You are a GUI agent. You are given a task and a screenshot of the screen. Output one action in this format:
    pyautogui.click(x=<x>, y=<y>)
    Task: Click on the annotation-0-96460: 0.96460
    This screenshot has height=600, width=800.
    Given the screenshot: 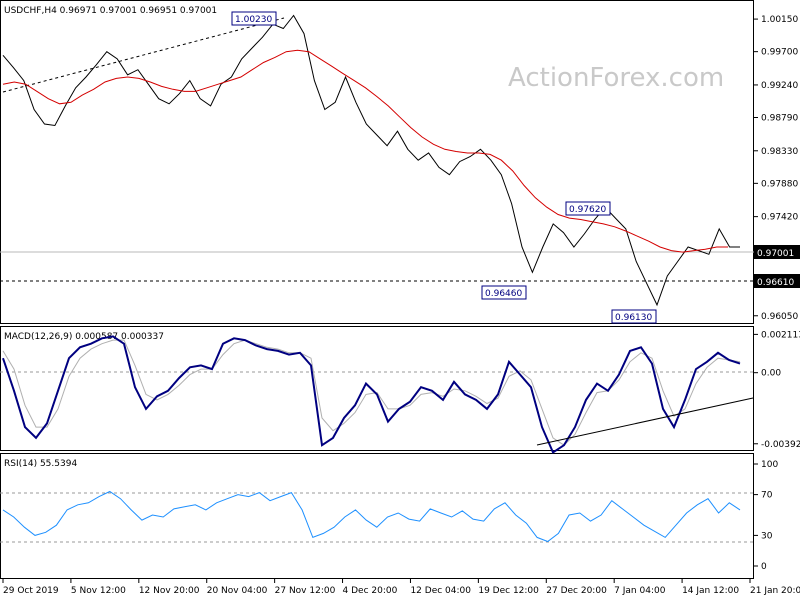 What is the action you would take?
    pyautogui.click(x=504, y=292)
    